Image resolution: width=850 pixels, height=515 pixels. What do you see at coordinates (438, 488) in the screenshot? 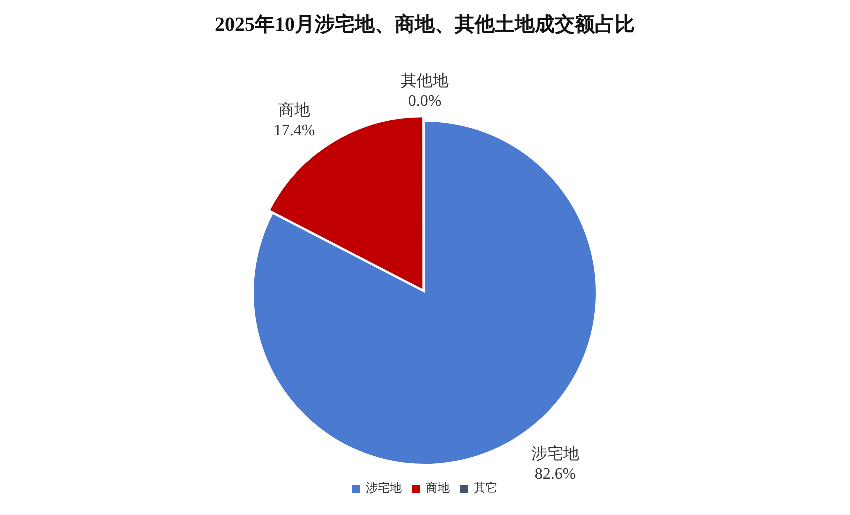
I see `legend-label: 商地` at bounding box center [438, 488].